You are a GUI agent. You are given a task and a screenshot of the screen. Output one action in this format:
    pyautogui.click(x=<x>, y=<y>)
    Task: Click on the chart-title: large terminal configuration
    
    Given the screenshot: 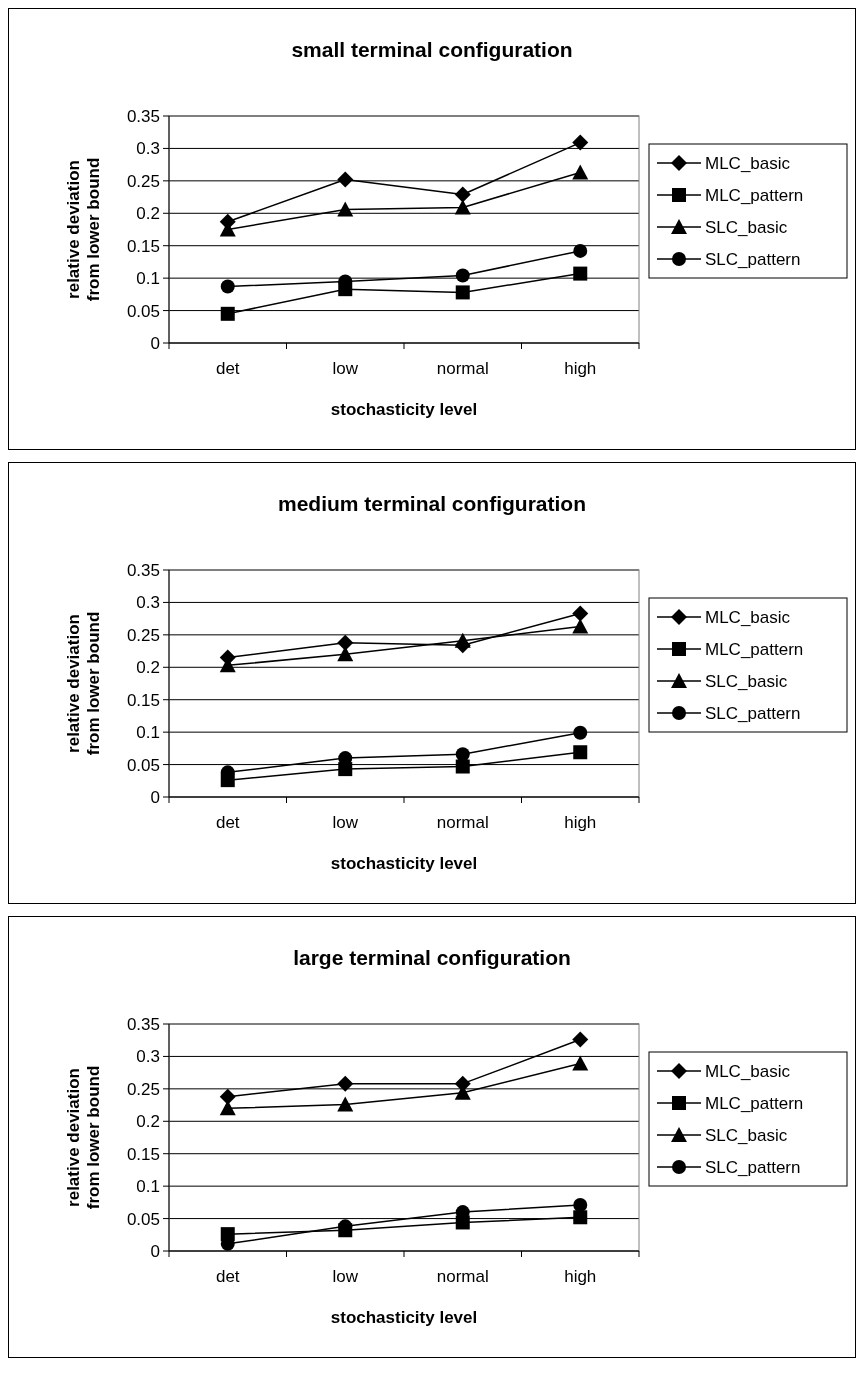 What is the action you would take?
    pyautogui.click(x=432, y=957)
    